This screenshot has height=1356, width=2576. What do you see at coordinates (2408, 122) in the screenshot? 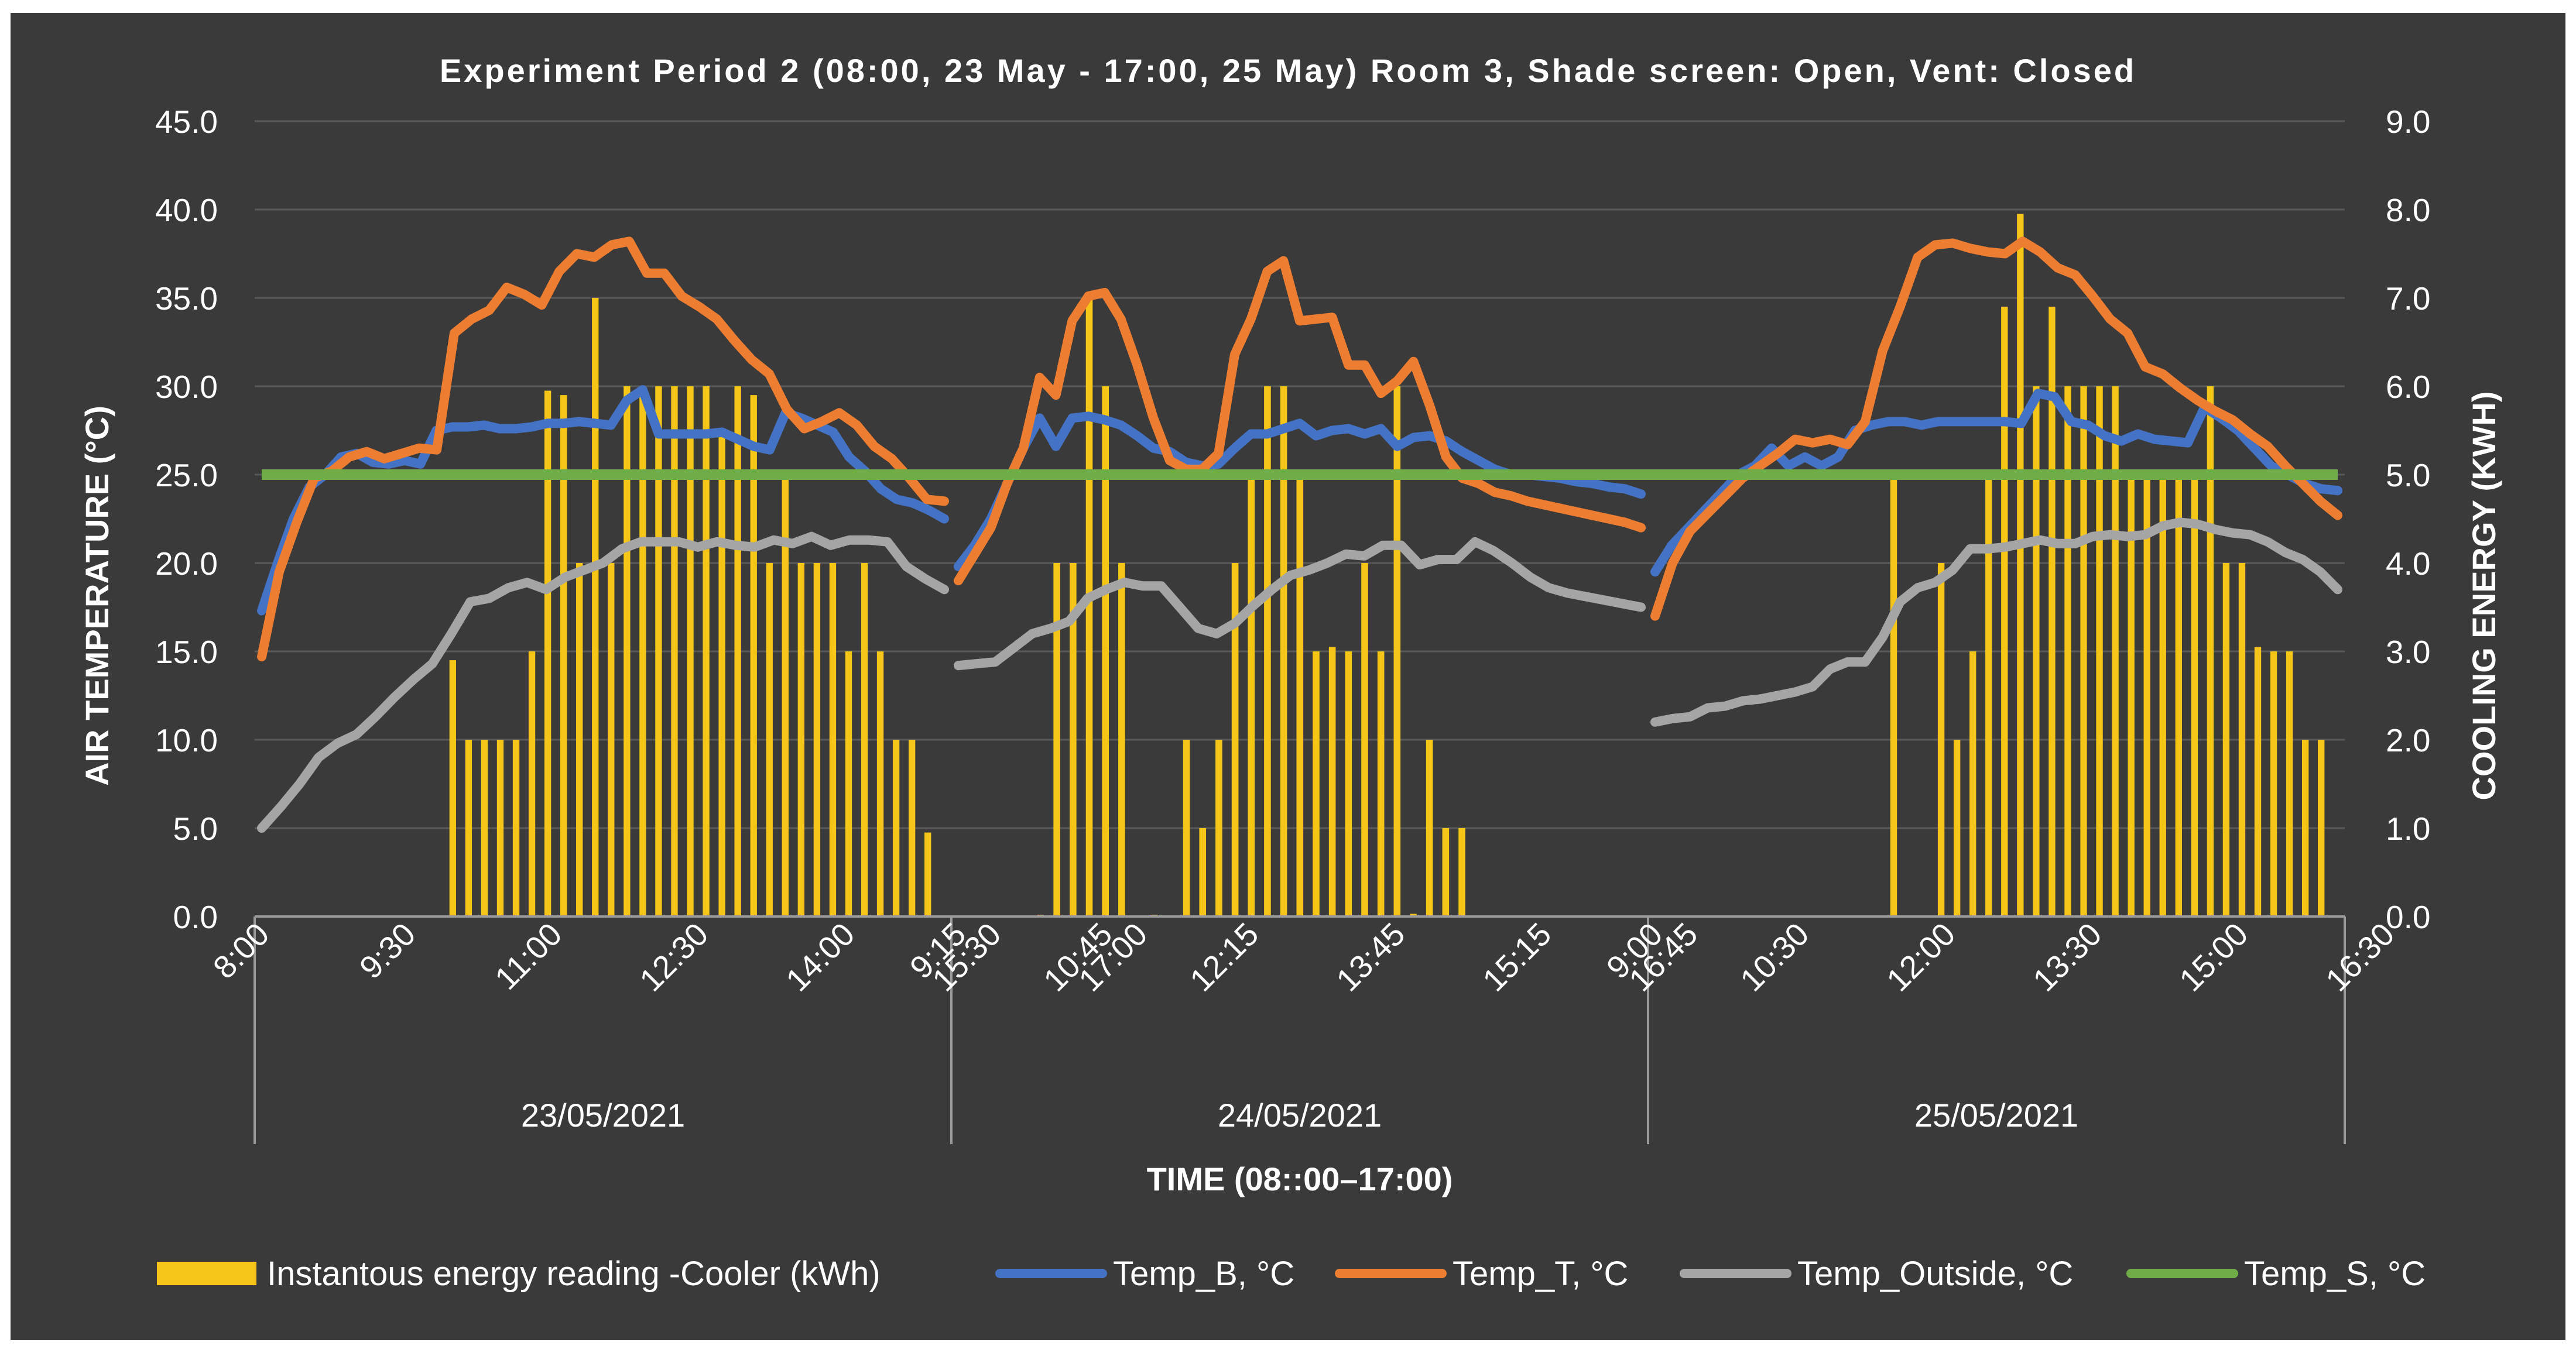
I see `y2-tick-label: 9.0` at bounding box center [2408, 122].